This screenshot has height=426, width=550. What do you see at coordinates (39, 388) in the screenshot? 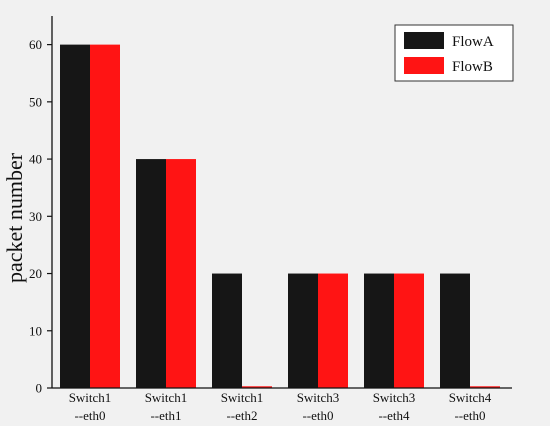
I see `y-tick-label: 0` at bounding box center [39, 388].